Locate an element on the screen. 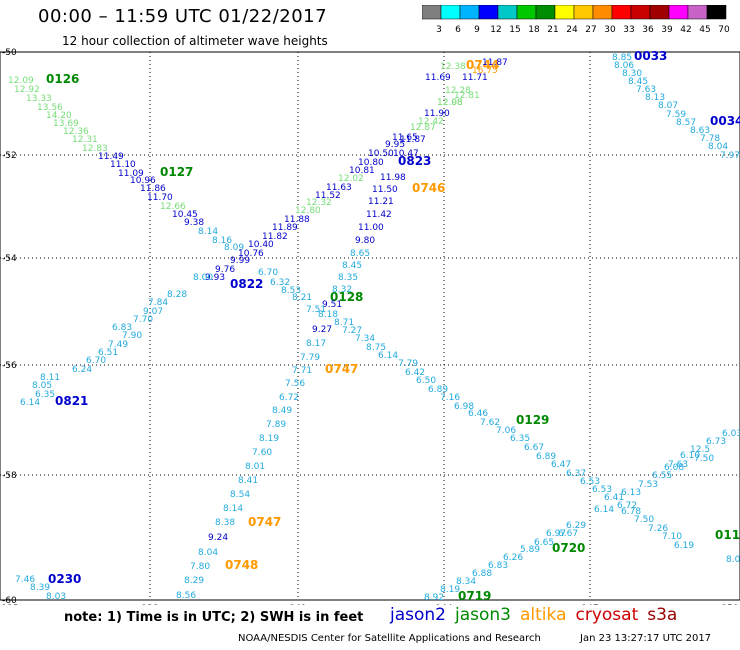 This screenshot has height=650, width=740. wave-height-value: 7.34 is located at coordinates (365, 339).